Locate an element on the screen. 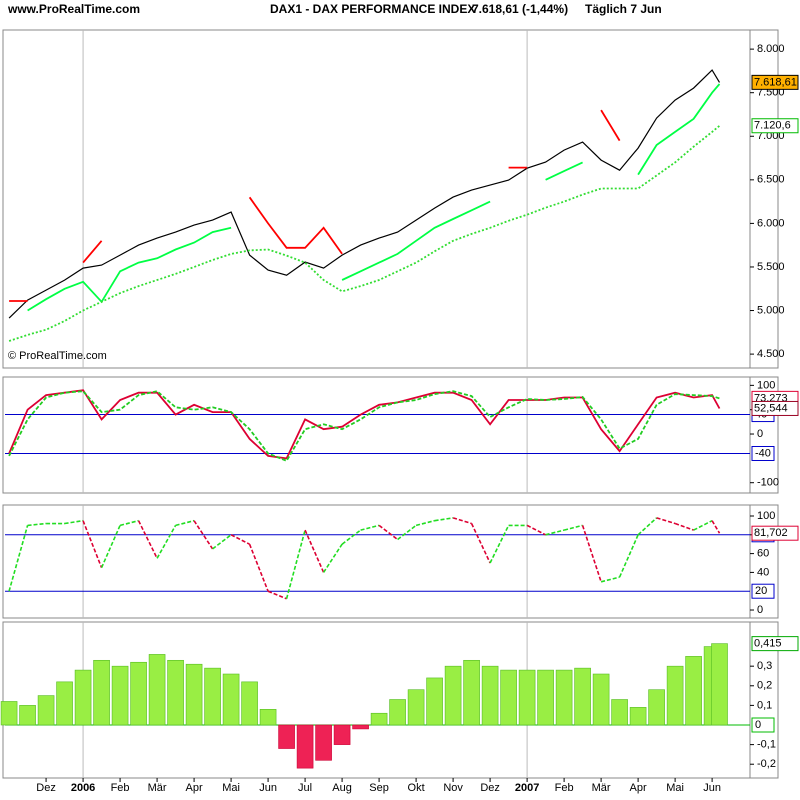  y-tick-label: 6.500 is located at coordinates (771, 180).